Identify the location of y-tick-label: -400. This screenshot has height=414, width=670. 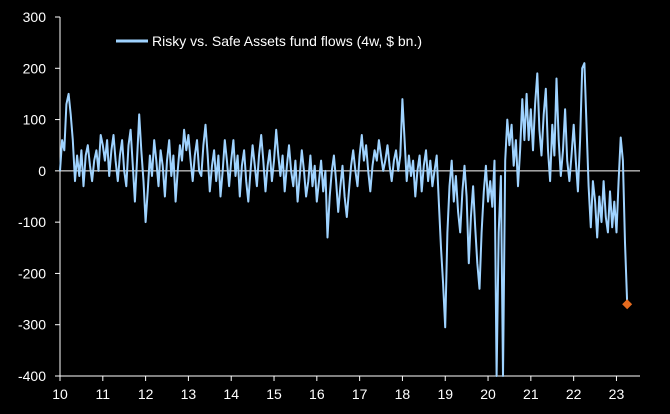
(32, 376).